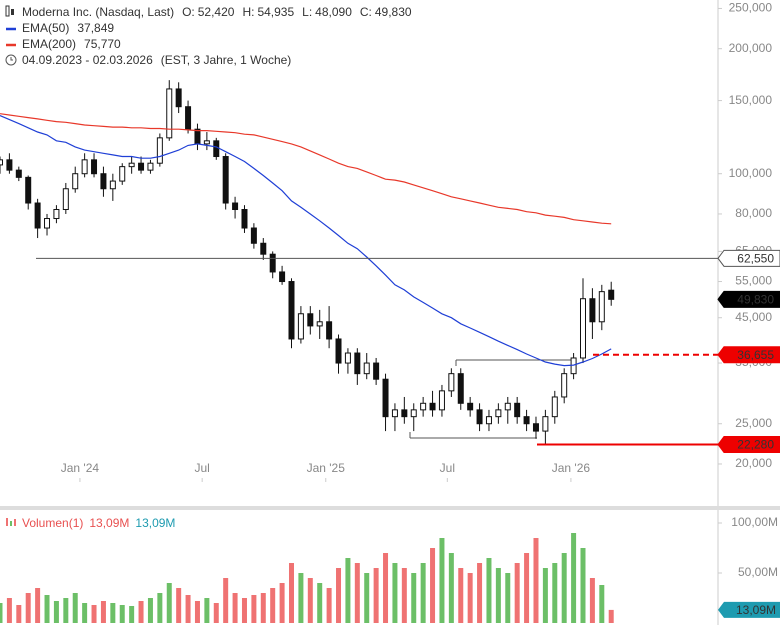 The width and height of the screenshot is (780, 625). Describe the element at coordinates (751, 173) in the screenshot. I see `y-tick-label: 100,000` at that location.